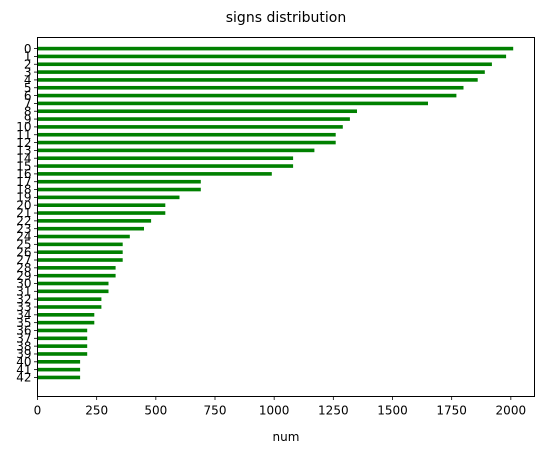 This screenshot has height=453, width=546. I want to click on x-tick-label: 500, so click(155, 411).